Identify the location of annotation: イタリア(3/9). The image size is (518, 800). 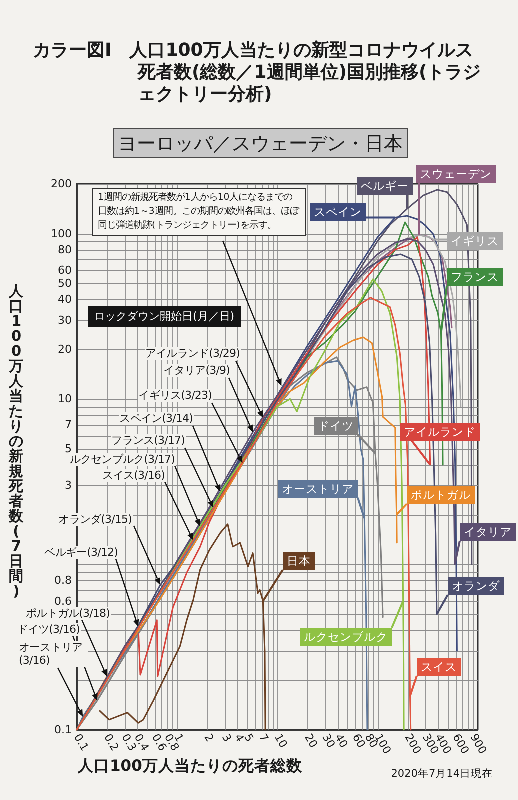
(196, 370).